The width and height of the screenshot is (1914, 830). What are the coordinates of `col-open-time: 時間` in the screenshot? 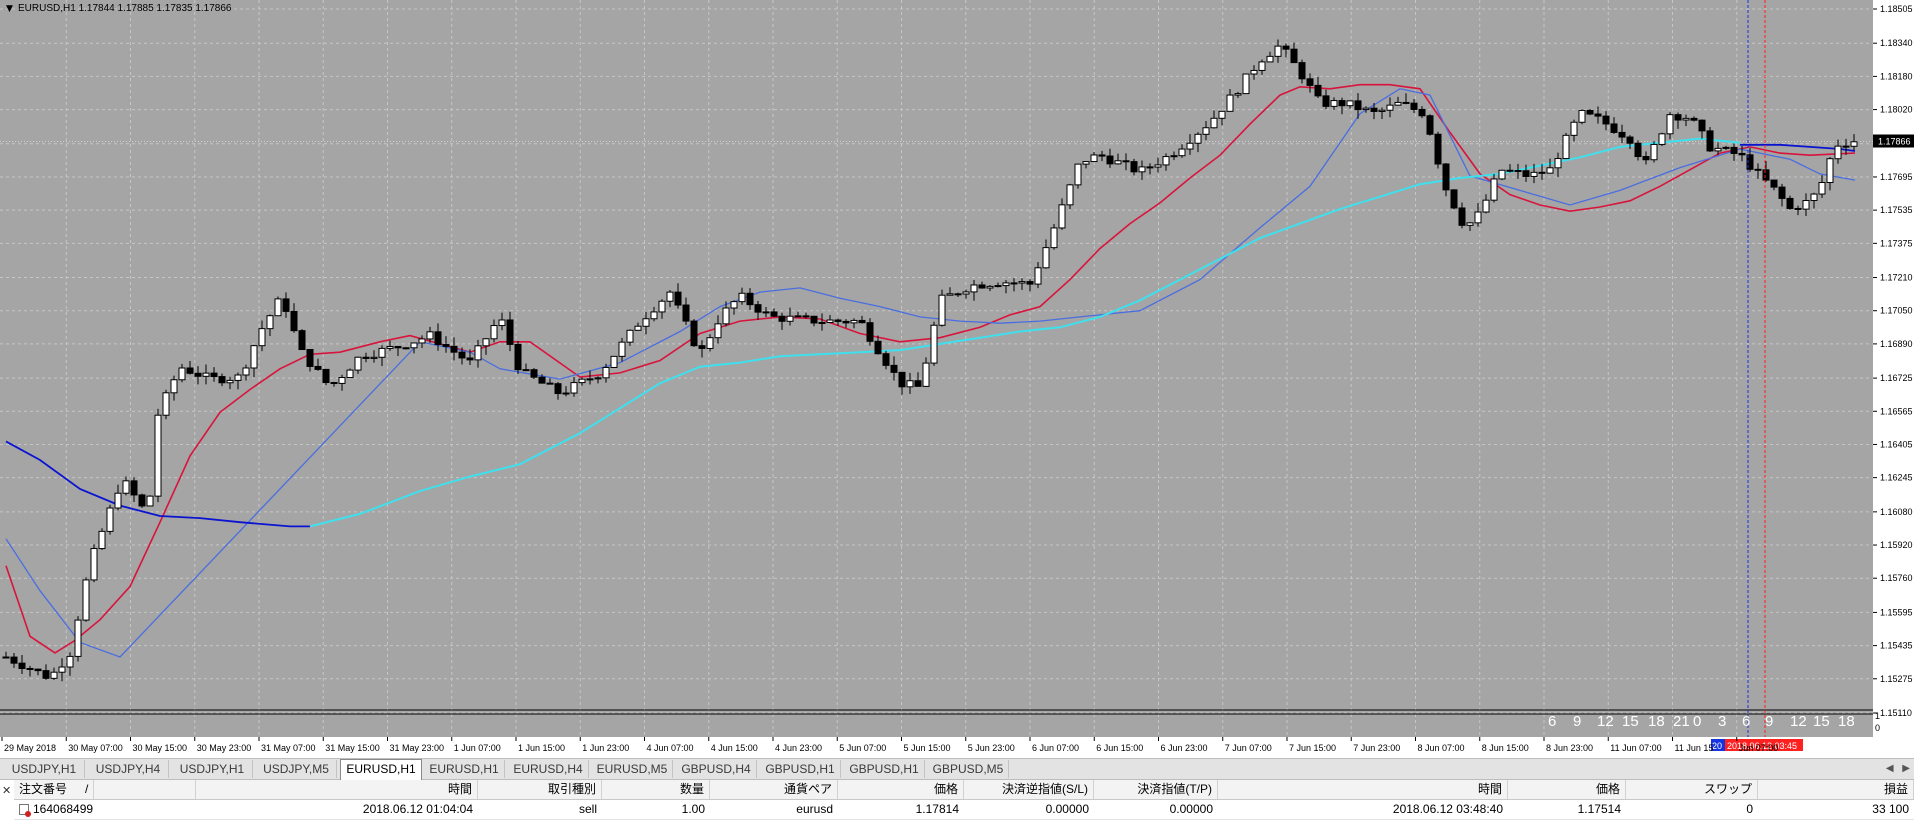 It's located at (337, 789).